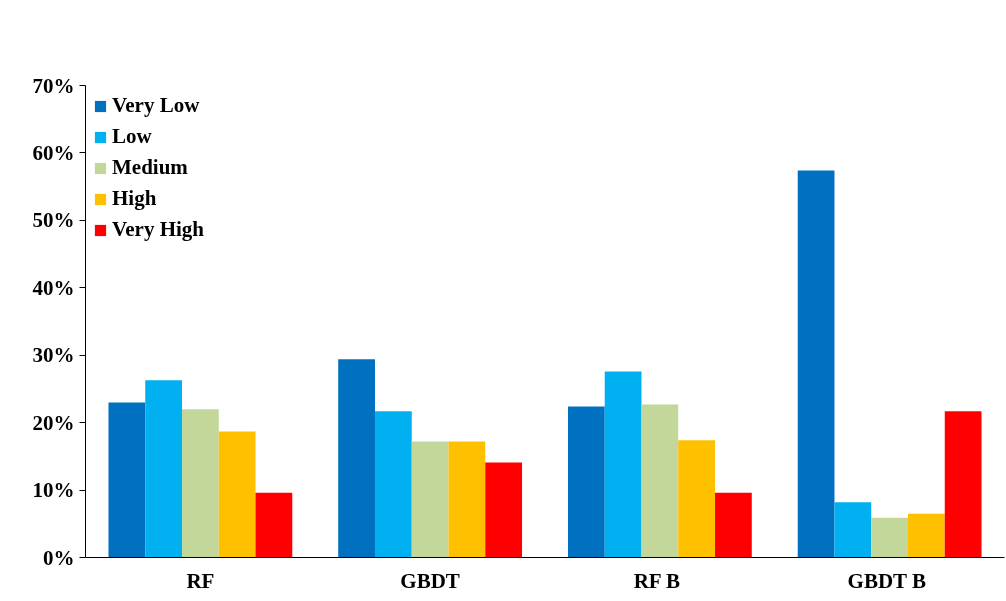  Describe the element at coordinates (657, 580) in the screenshot. I see `x-tick-label: RF B` at that location.